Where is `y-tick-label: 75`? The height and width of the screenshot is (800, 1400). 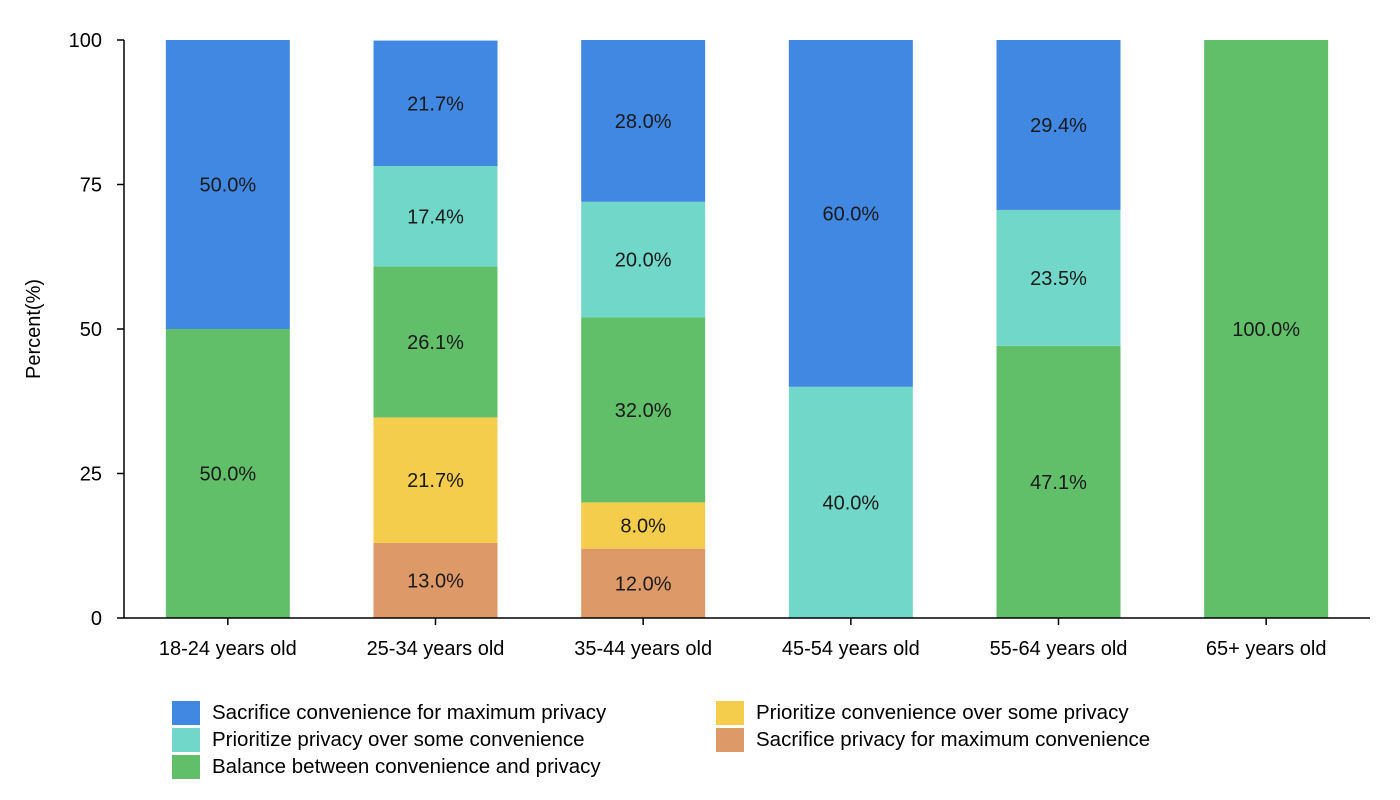 y-tick-label: 75 is located at coordinates (91, 186).